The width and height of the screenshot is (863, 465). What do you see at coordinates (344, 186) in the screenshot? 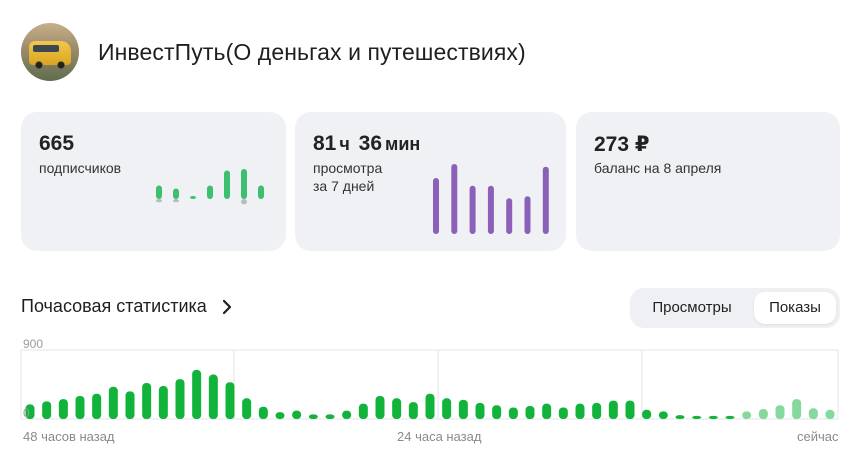
I see `views-label-line2: за 7 дней` at bounding box center [344, 186].